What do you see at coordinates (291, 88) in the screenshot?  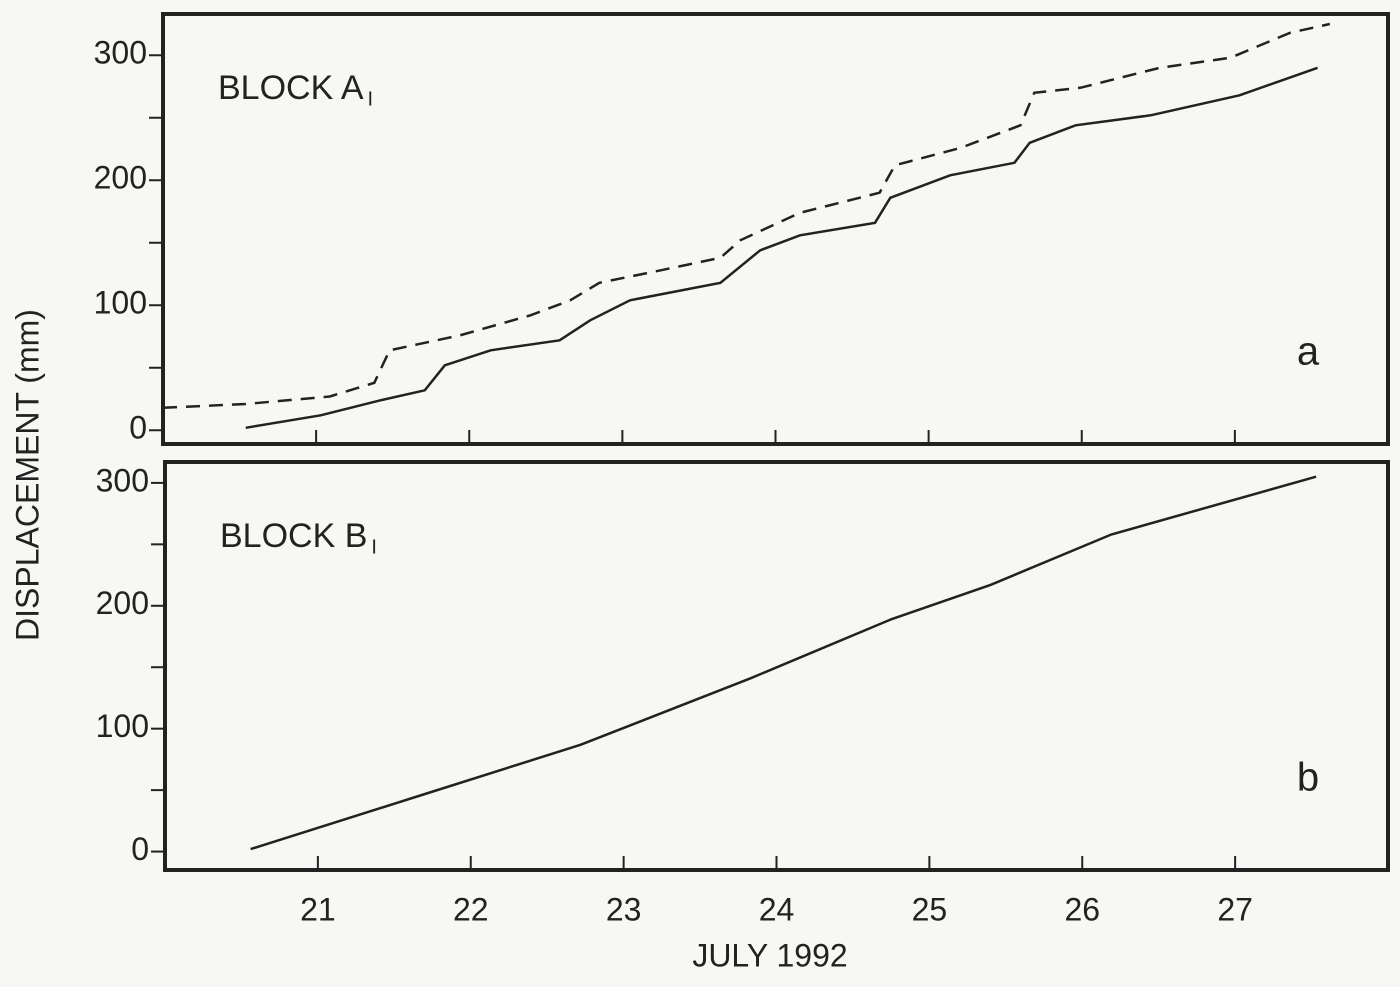 I see `panel-annotation: BLOCK A` at bounding box center [291, 88].